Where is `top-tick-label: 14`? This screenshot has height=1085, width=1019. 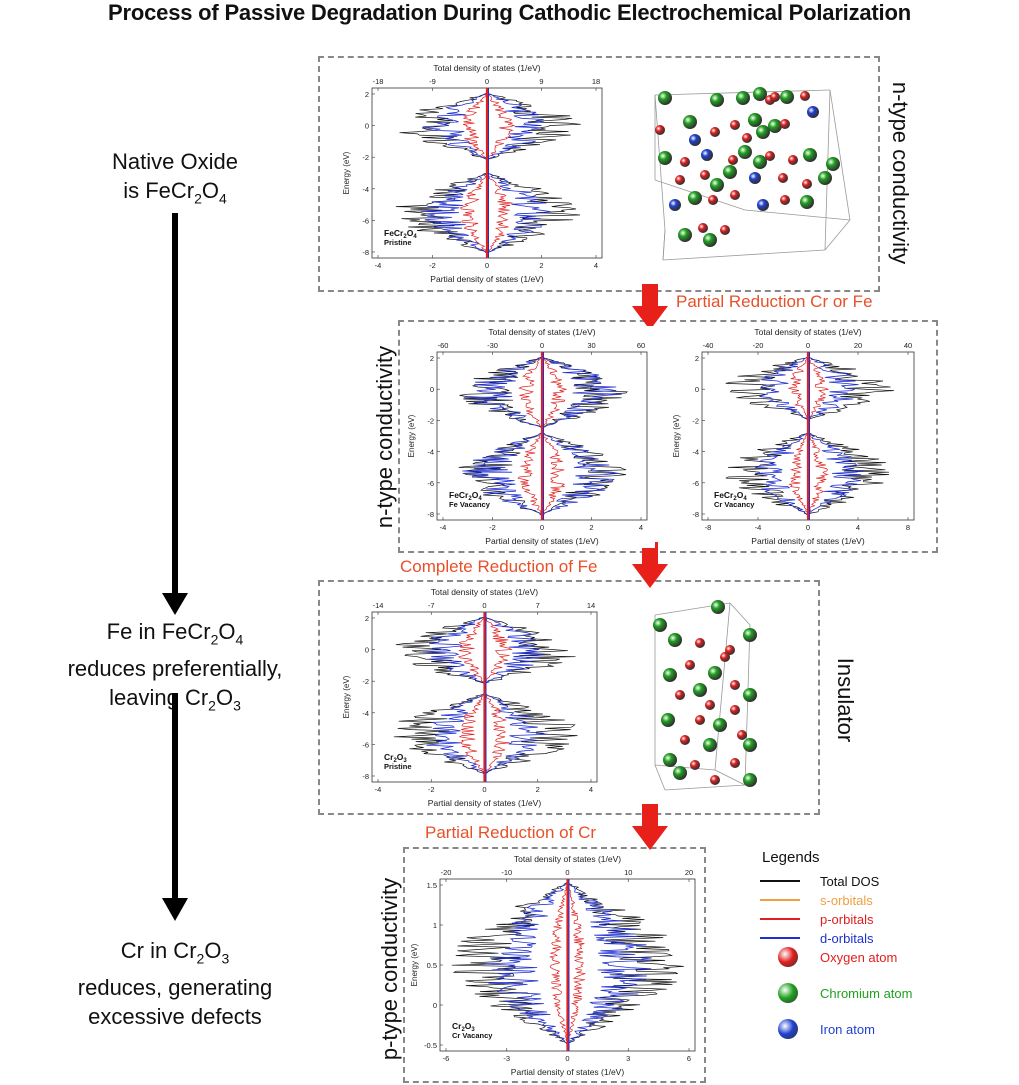
top-tick-label: 14 is located at coordinates (591, 605).